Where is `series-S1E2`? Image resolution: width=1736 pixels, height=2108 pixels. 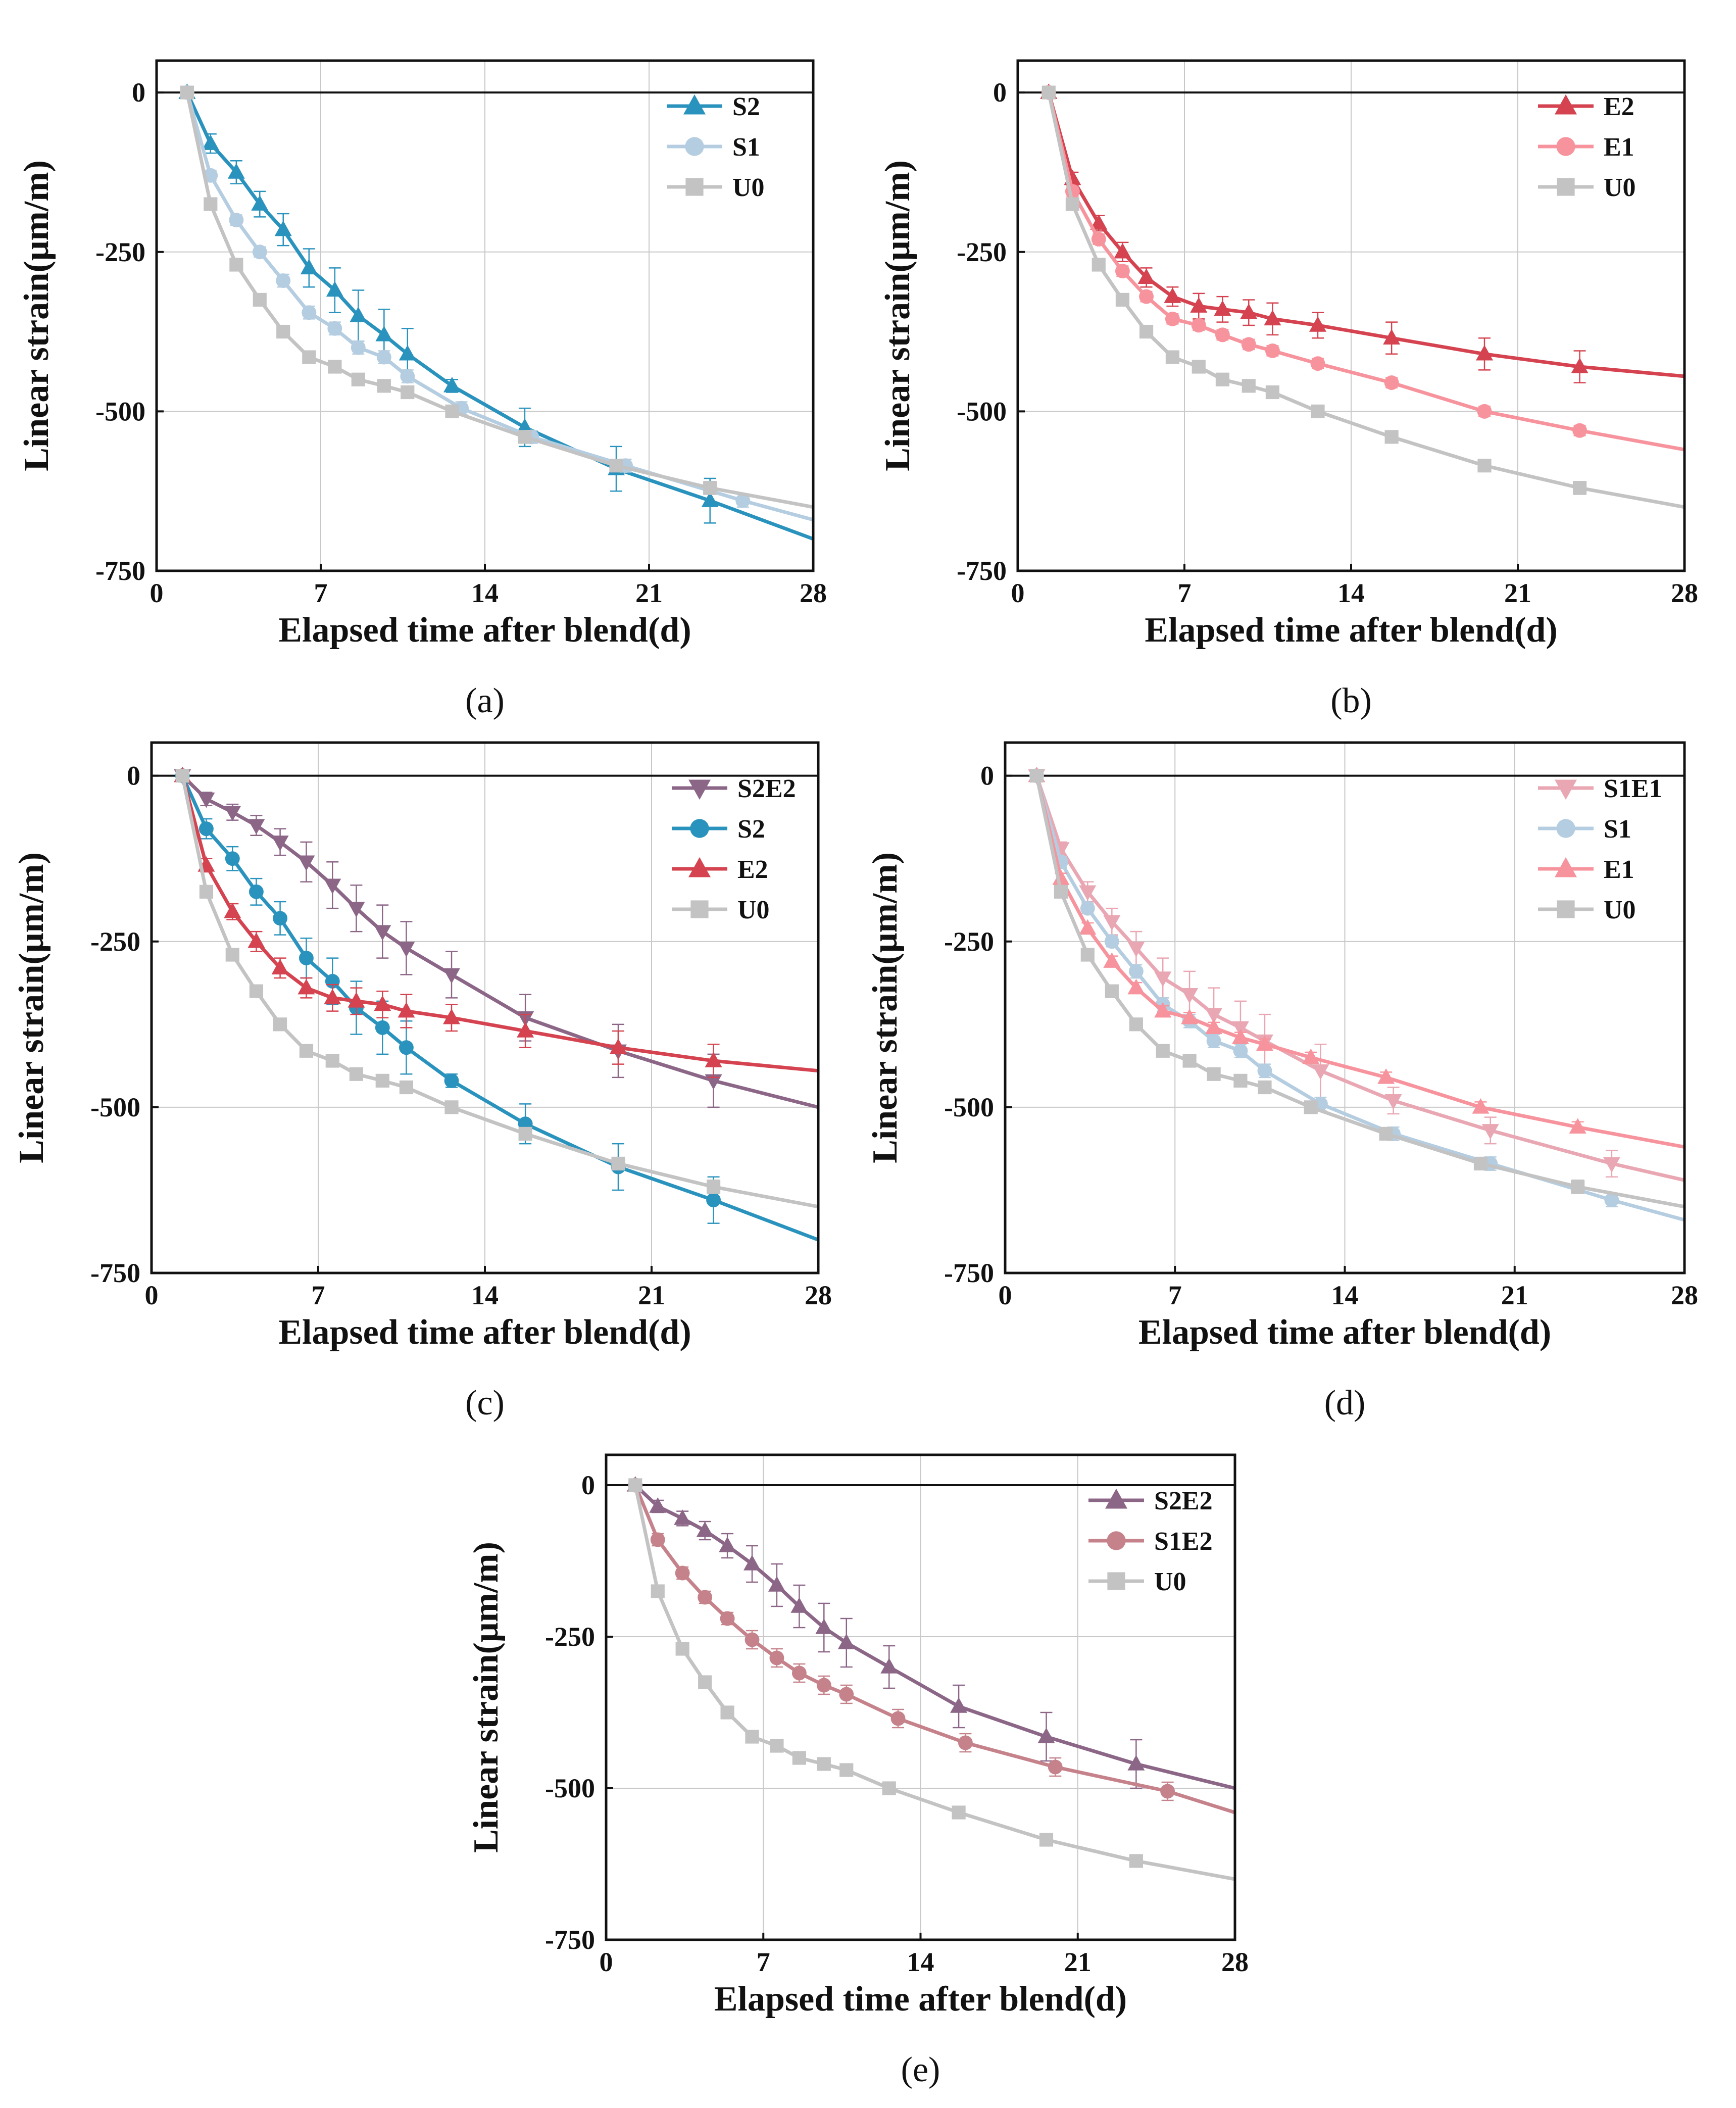 series-S1E2 is located at coordinates (932, 1646).